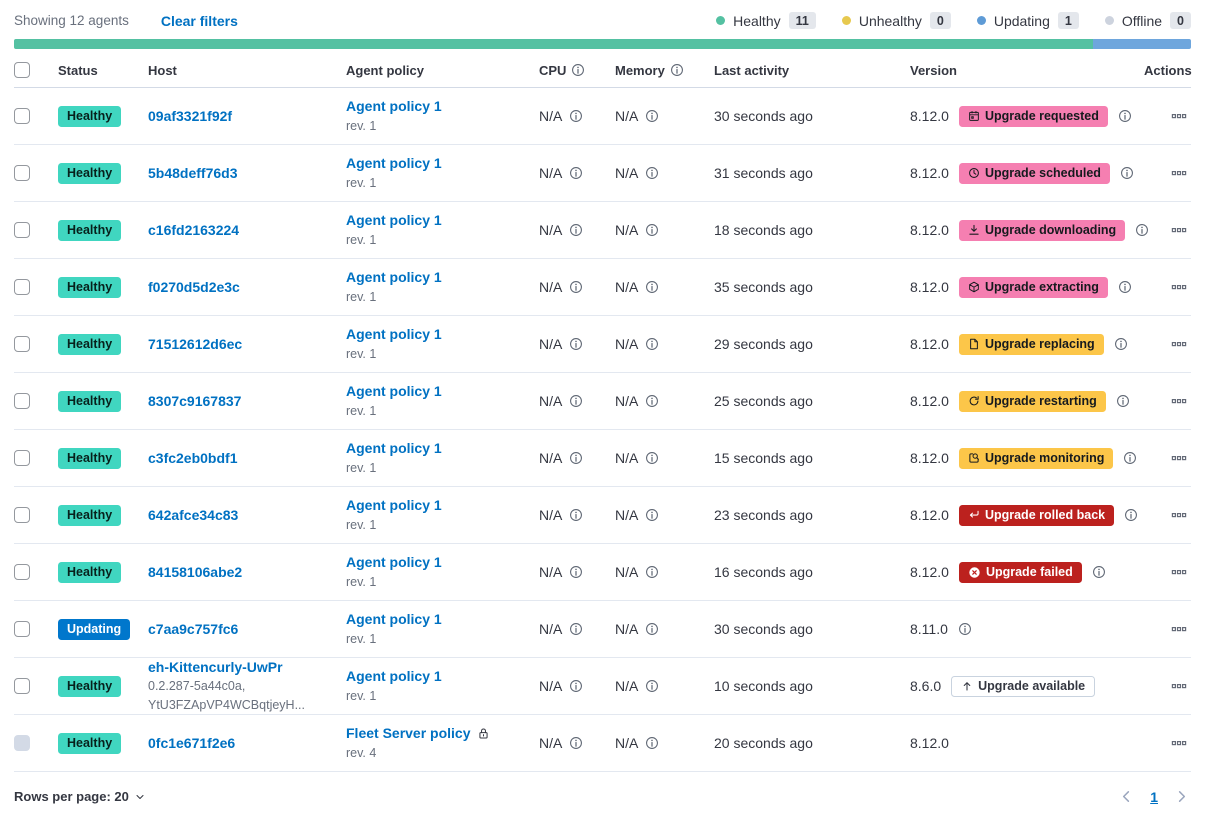 The image size is (1225, 838). Describe the element at coordinates (1154, 796) in the screenshot. I see `page-number-button: 1` at that location.